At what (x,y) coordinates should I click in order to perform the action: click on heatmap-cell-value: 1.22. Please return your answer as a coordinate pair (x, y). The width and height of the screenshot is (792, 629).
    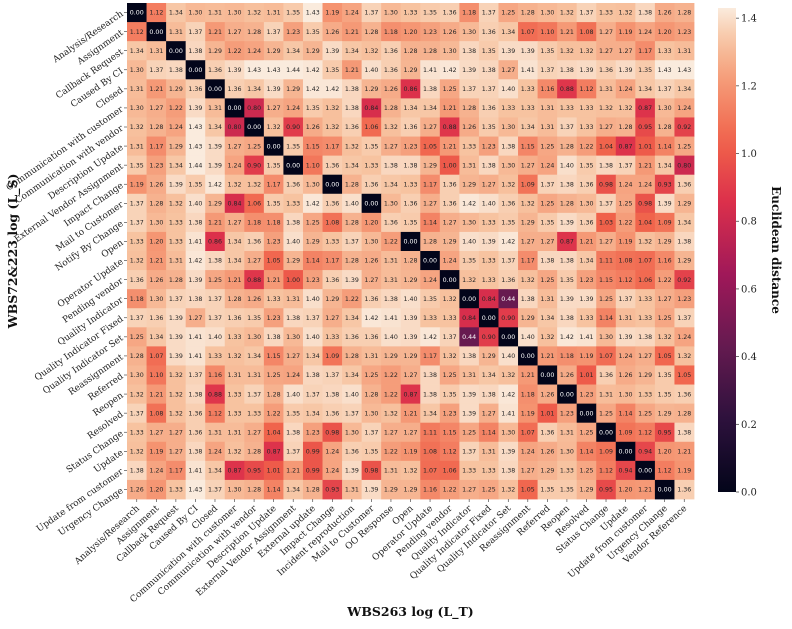
    Looking at the image, I should click on (352, 299).